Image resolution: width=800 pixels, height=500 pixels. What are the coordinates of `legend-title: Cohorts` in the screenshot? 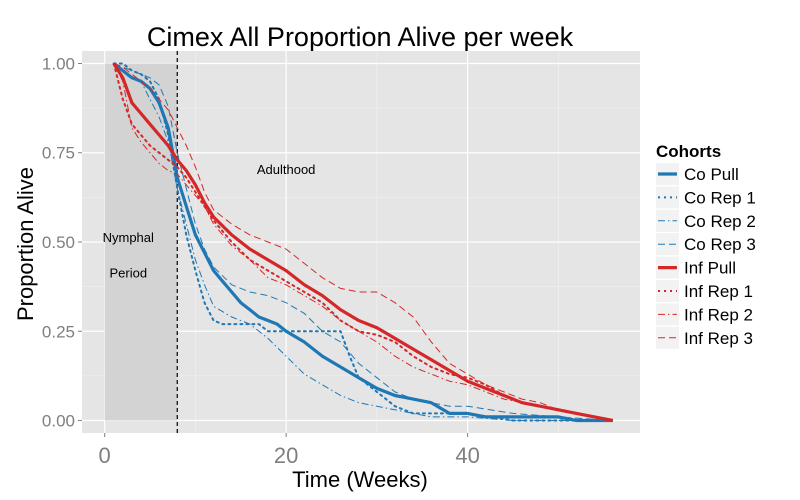 It's located at (688, 151).